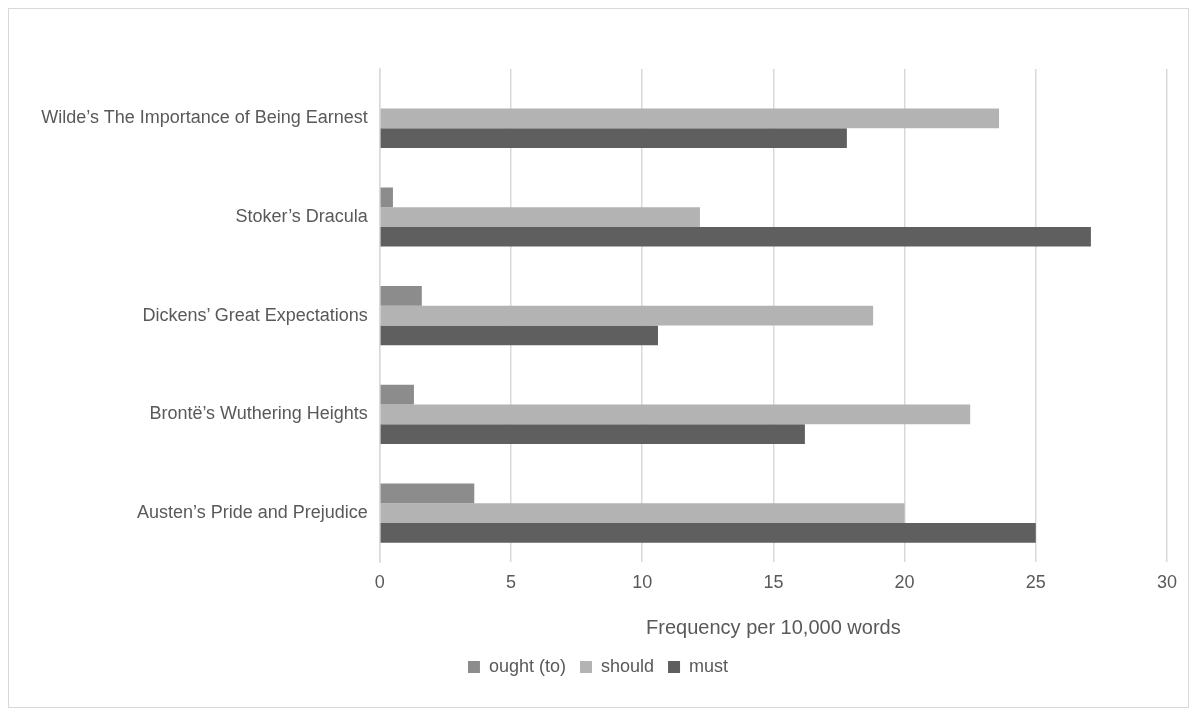 This screenshot has width=1197, height=717. I want to click on y-tick-label: Dickens’ Great Expectations, so click(255, 314).